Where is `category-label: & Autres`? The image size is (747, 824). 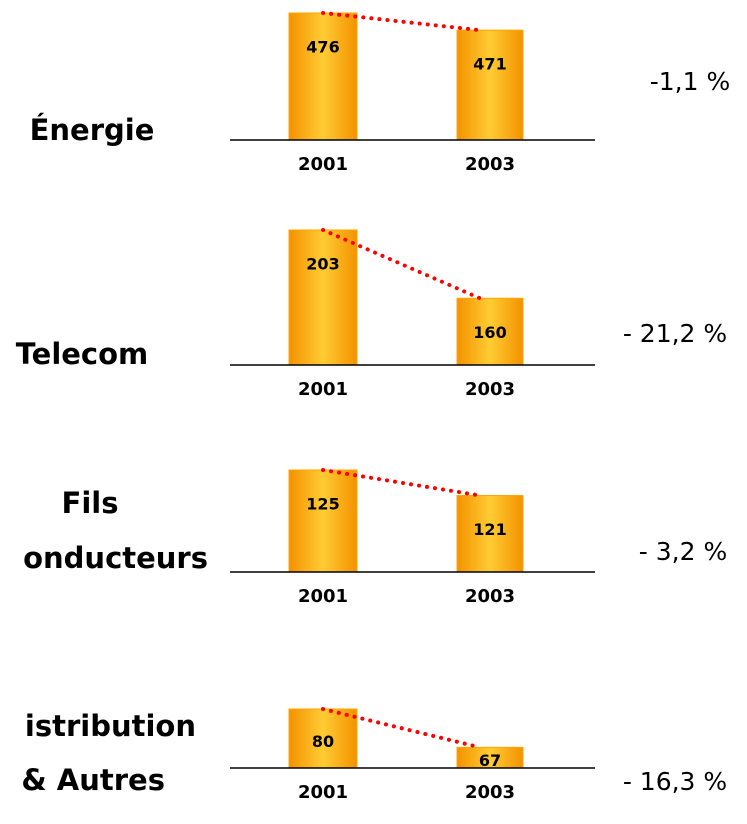
category-label: & Autres is located at coordinates (93, 780).